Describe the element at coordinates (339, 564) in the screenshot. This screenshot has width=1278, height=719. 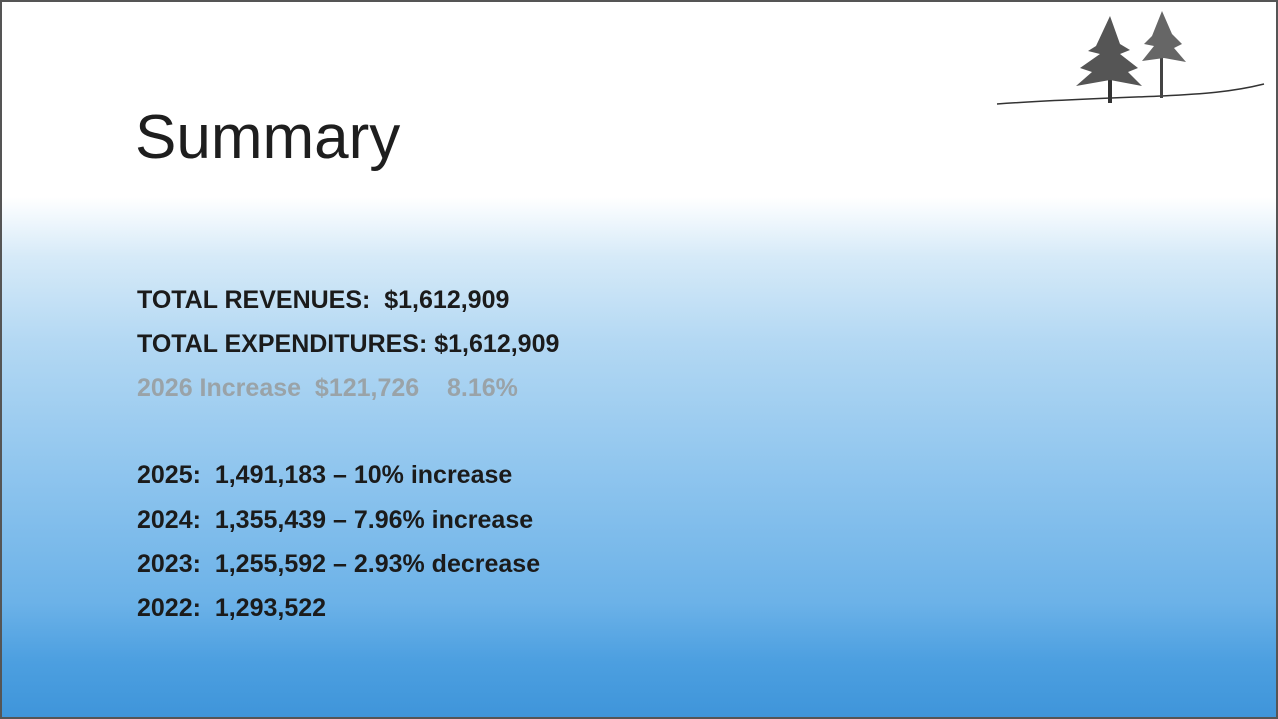
I see `history-line: 2023: 1,255,592 – 2.93% decrease` at that location.